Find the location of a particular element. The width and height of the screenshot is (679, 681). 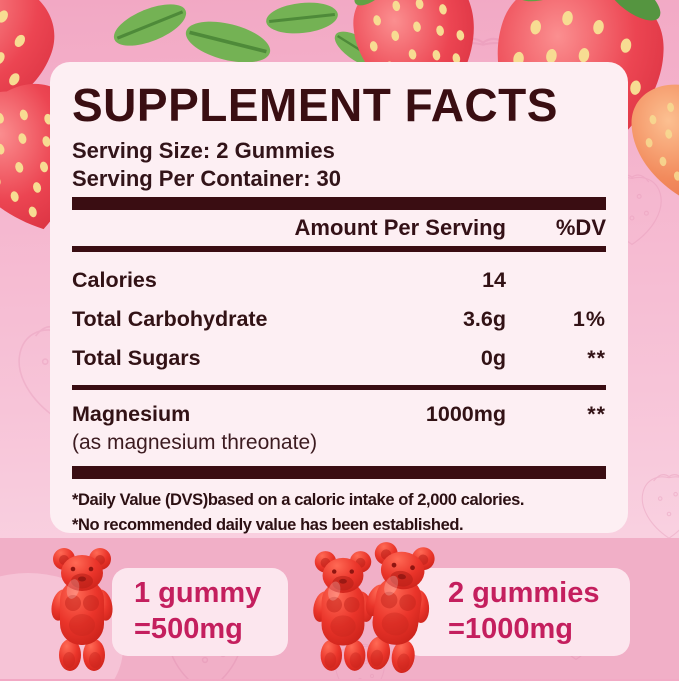

nutrient-amount: 3.6g is located at coordinates (484, 319).